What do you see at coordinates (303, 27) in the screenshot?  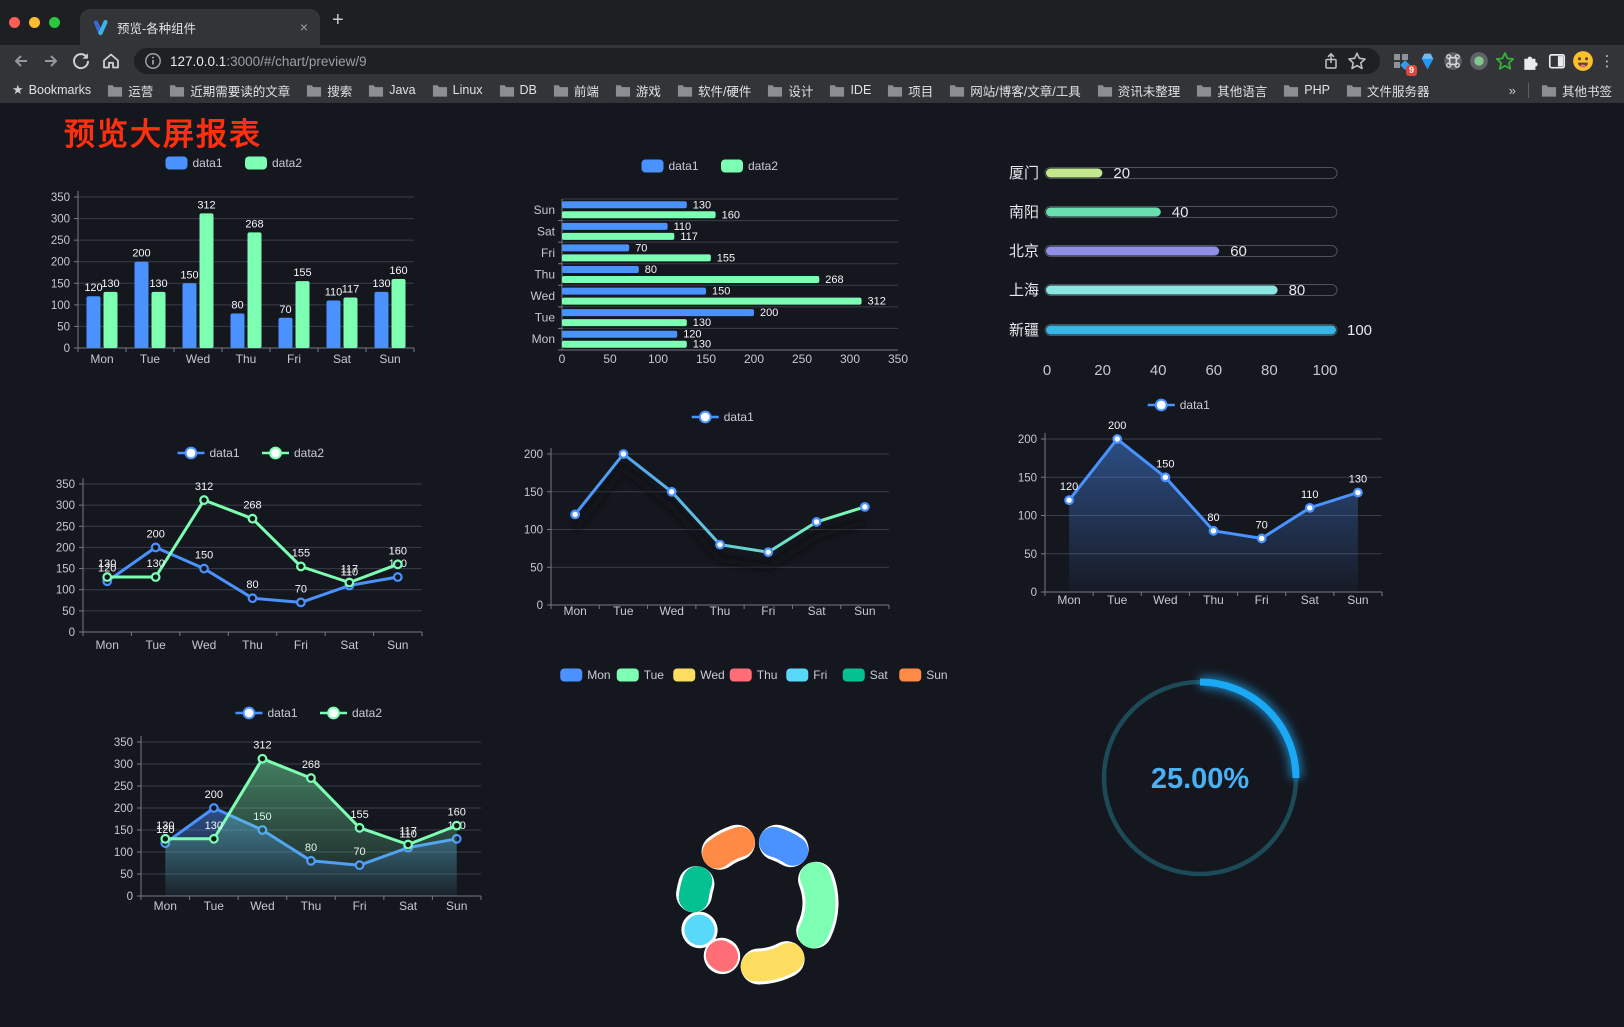 I see `tab-close-icon: ×` at bounding box center [303, 27].